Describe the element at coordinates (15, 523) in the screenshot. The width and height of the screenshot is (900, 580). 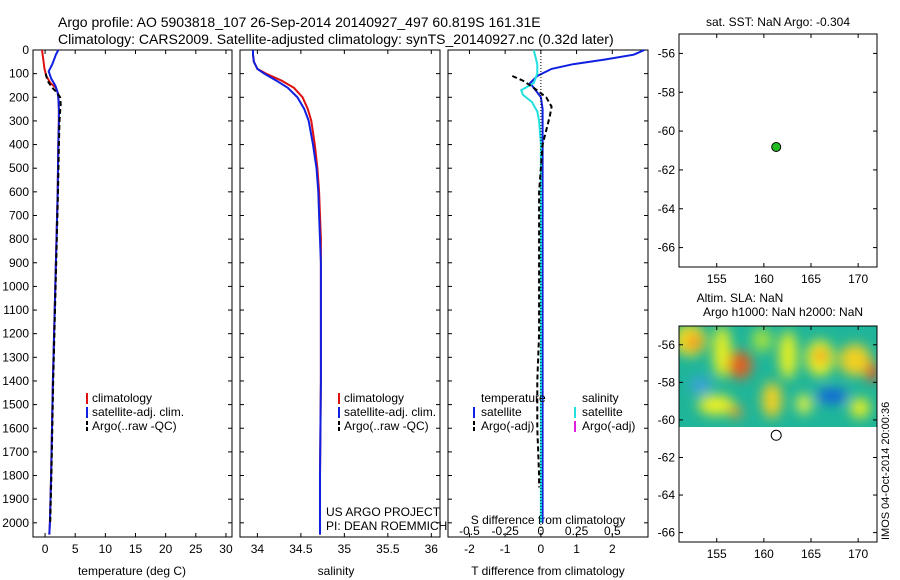
I see `y-tick-label: 2000` at that location.